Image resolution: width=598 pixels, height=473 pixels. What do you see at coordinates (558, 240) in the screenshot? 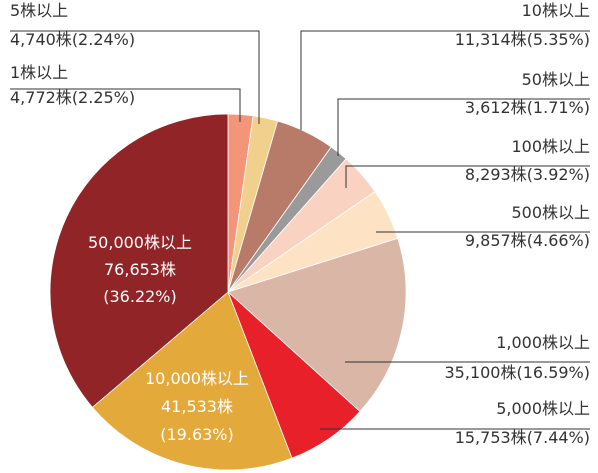
I see `slice-percent: (4.66%)` at bounding box center [558, 240].